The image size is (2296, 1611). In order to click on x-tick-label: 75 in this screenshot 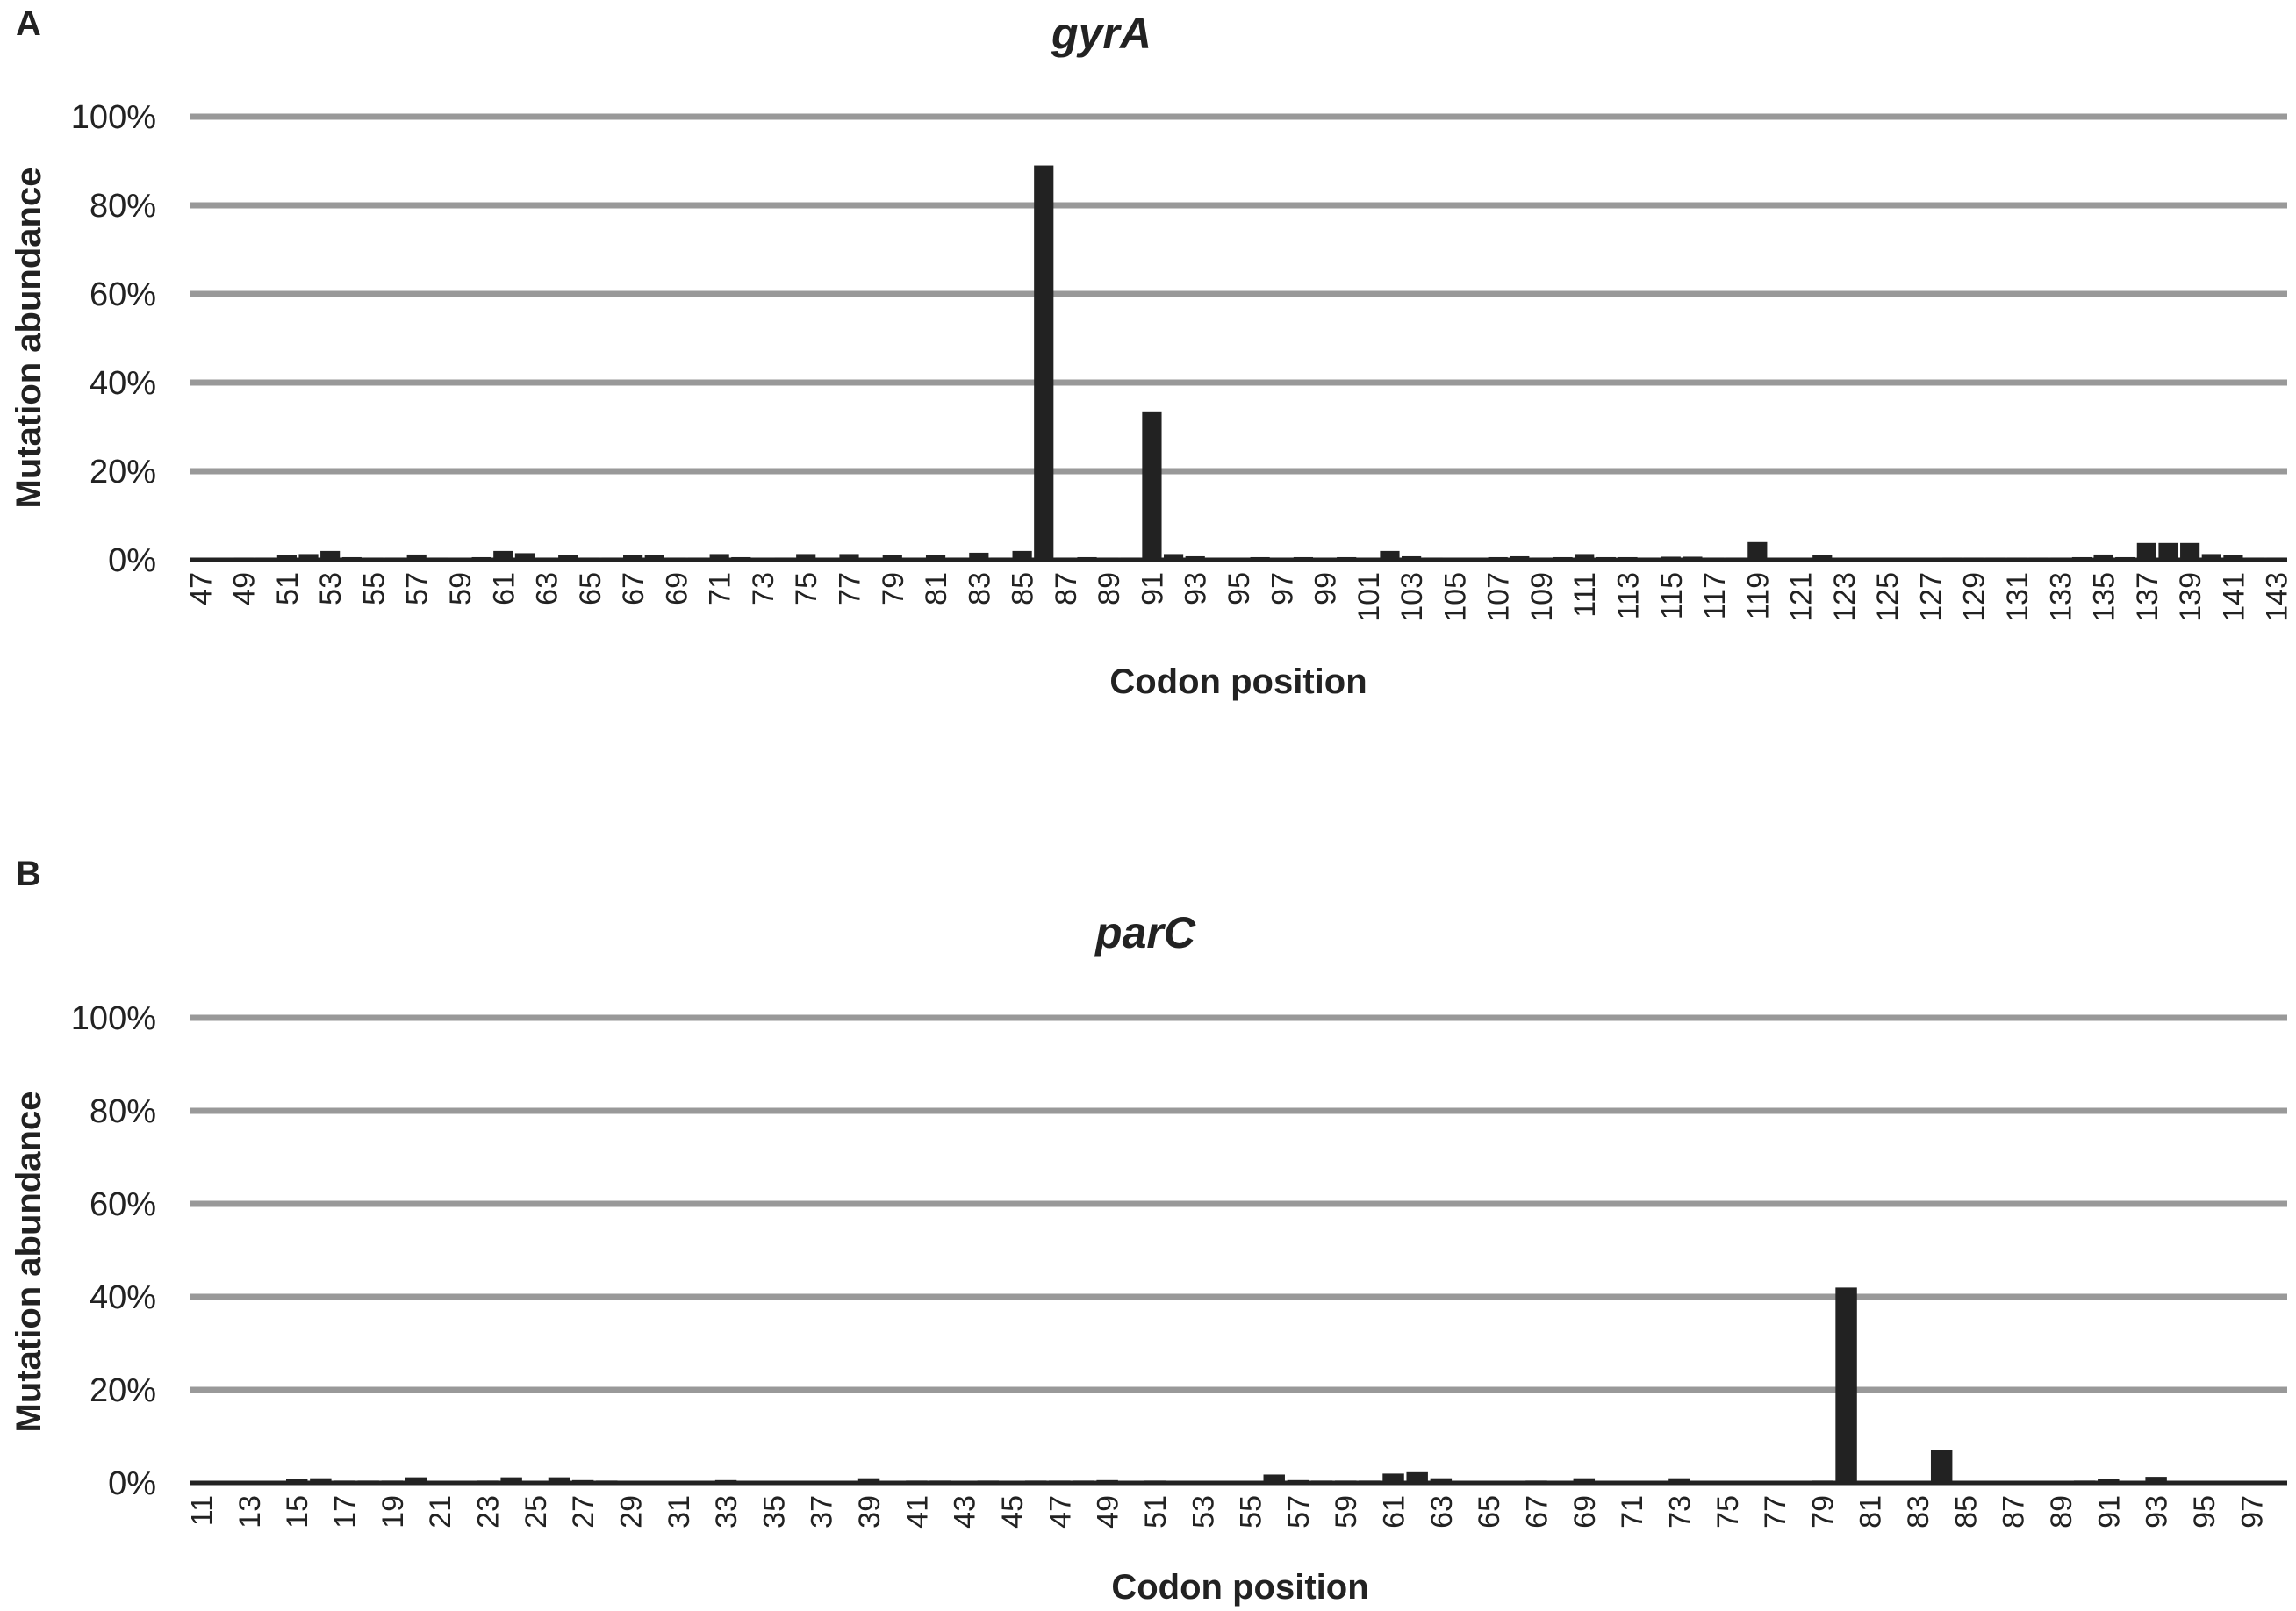, I will do `click(1728, 1512)`.